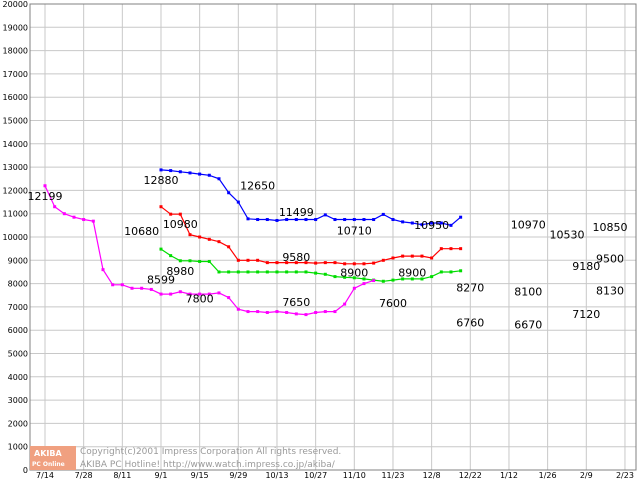 The width and height of the screenshot is (640, 480). What do you see at coordinates (18, 284) in the screenshot?
I see `y-tick-label: 8000` at bounding box center [18, 284].